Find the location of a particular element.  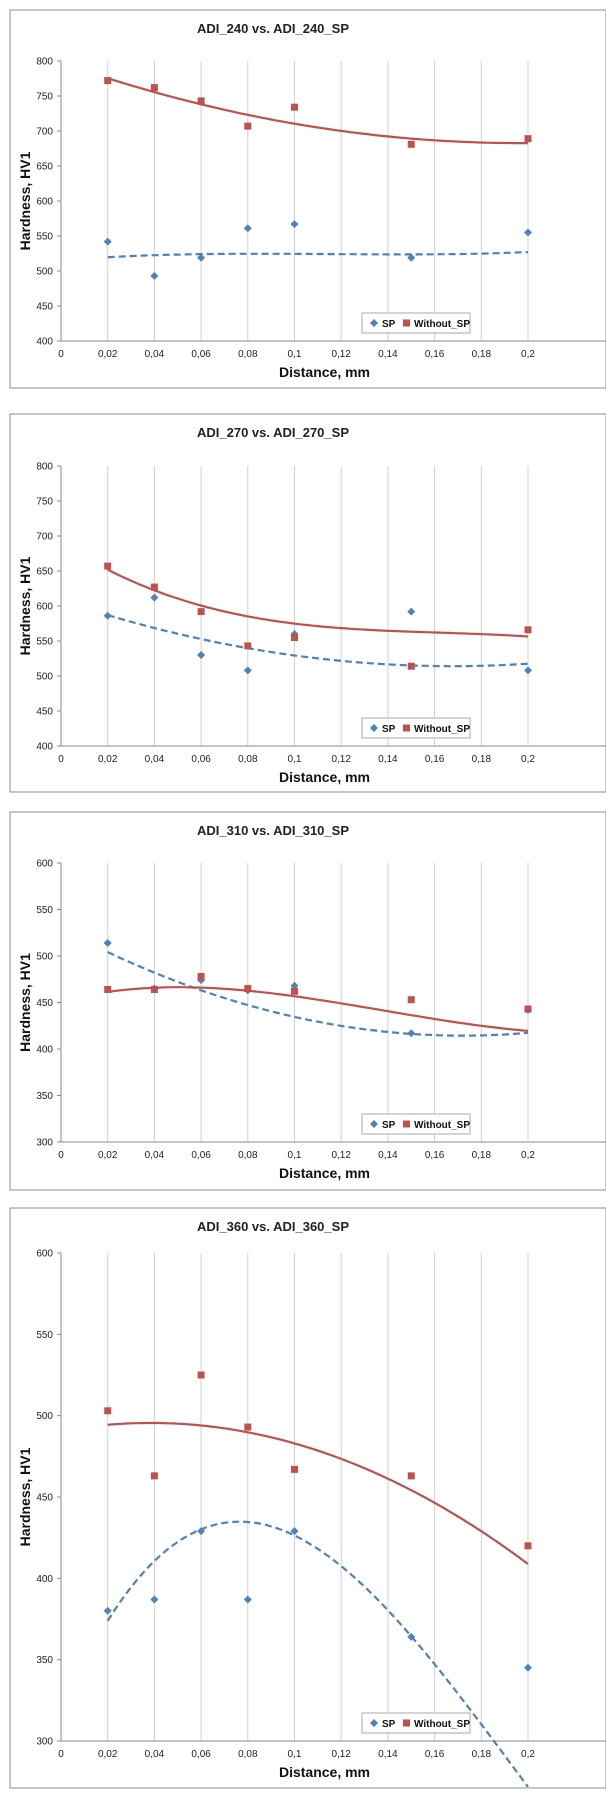

x-tick-label: 0 is located at coordinates (61, 1155).